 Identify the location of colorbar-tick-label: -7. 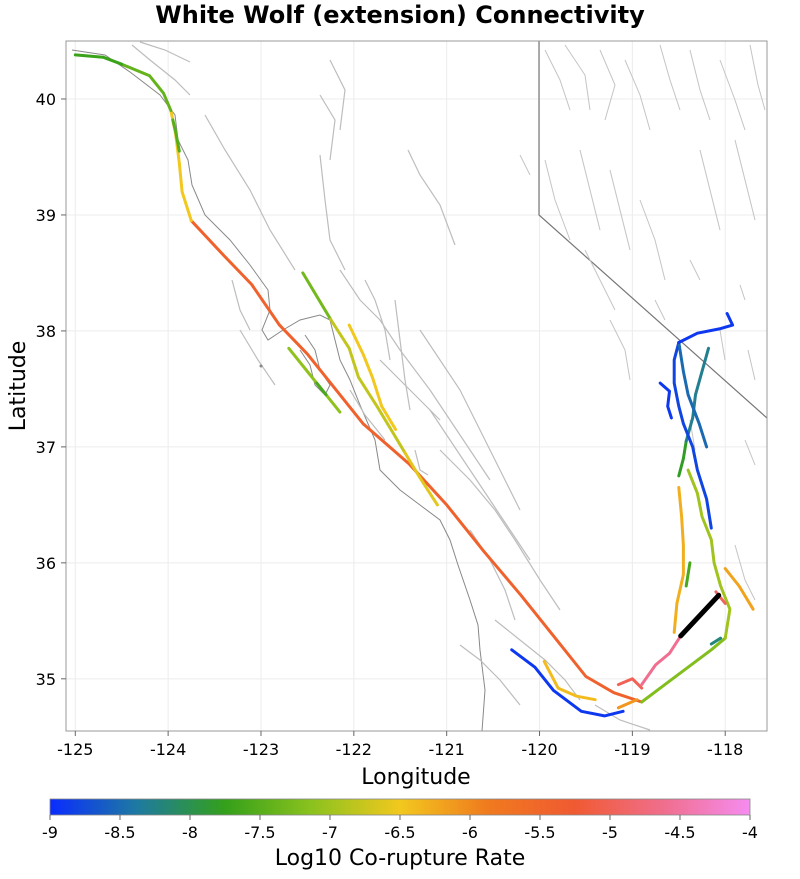
(330, 832).